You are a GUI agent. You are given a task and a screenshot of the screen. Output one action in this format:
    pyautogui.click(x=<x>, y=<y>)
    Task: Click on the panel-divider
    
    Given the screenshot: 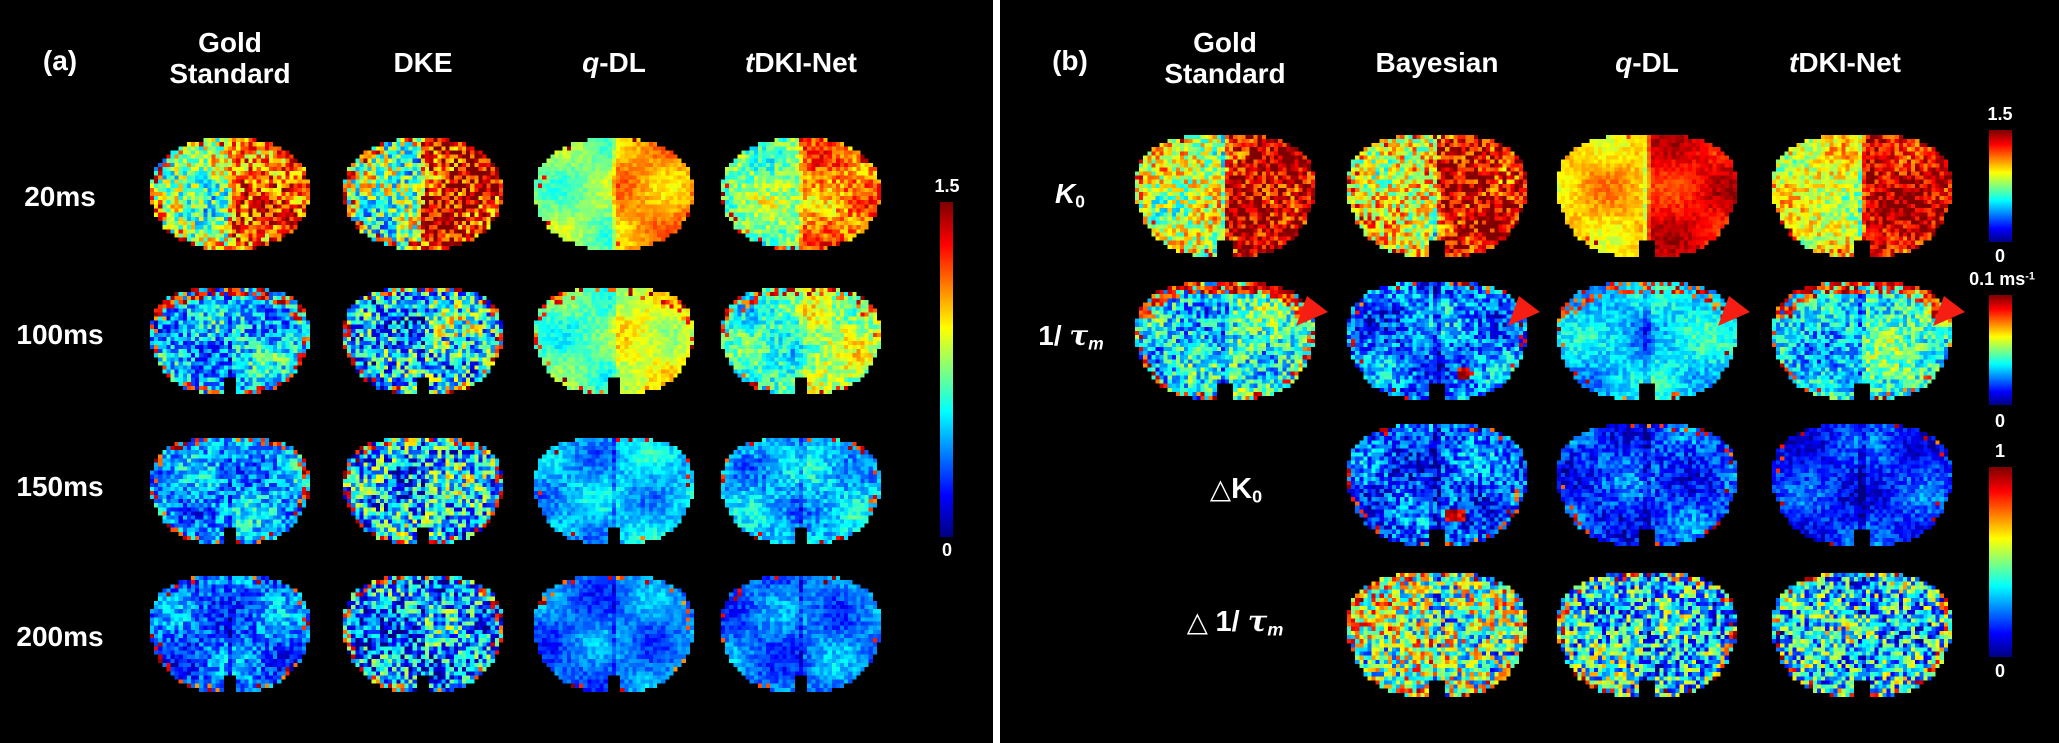 What is the action you would take?
    pyautogui.click(x=996, y=371)
    